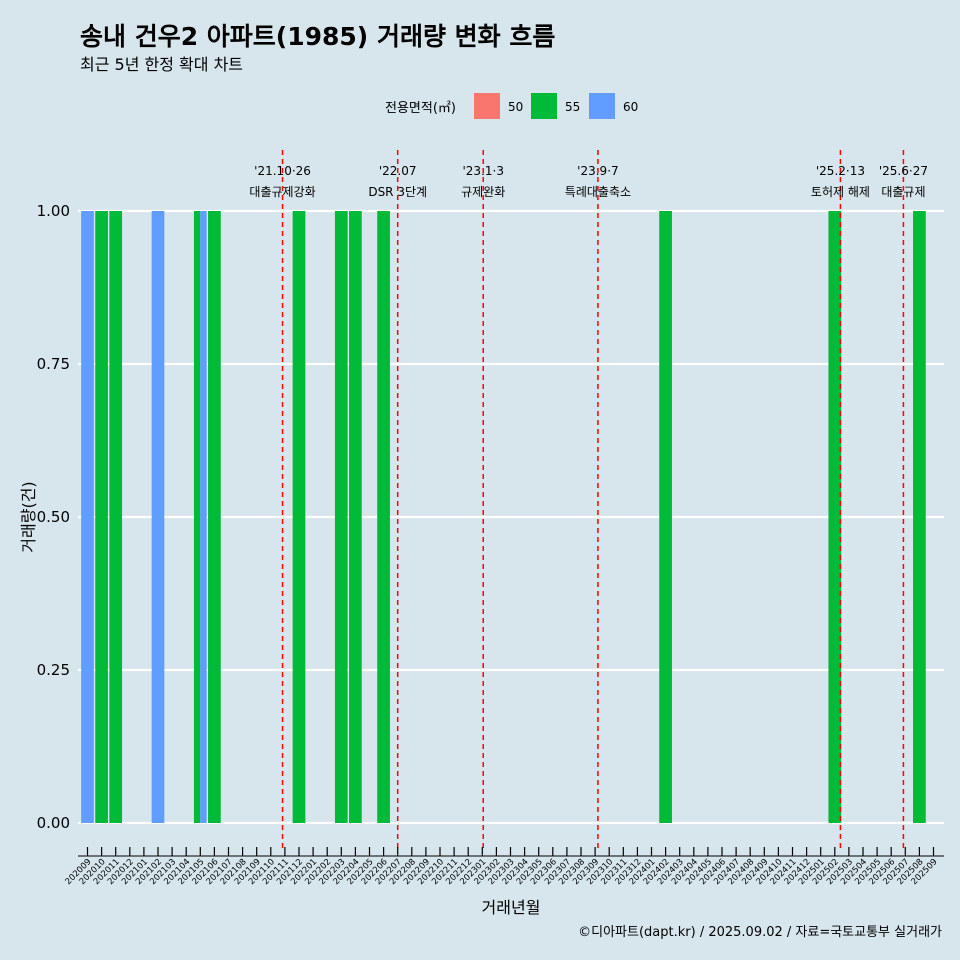 The height and width of the screenshot is (960, 960). Describe the element at coordinates (53, 211) in the screenshot. I see `y-tick-label: 1.00` at that location.